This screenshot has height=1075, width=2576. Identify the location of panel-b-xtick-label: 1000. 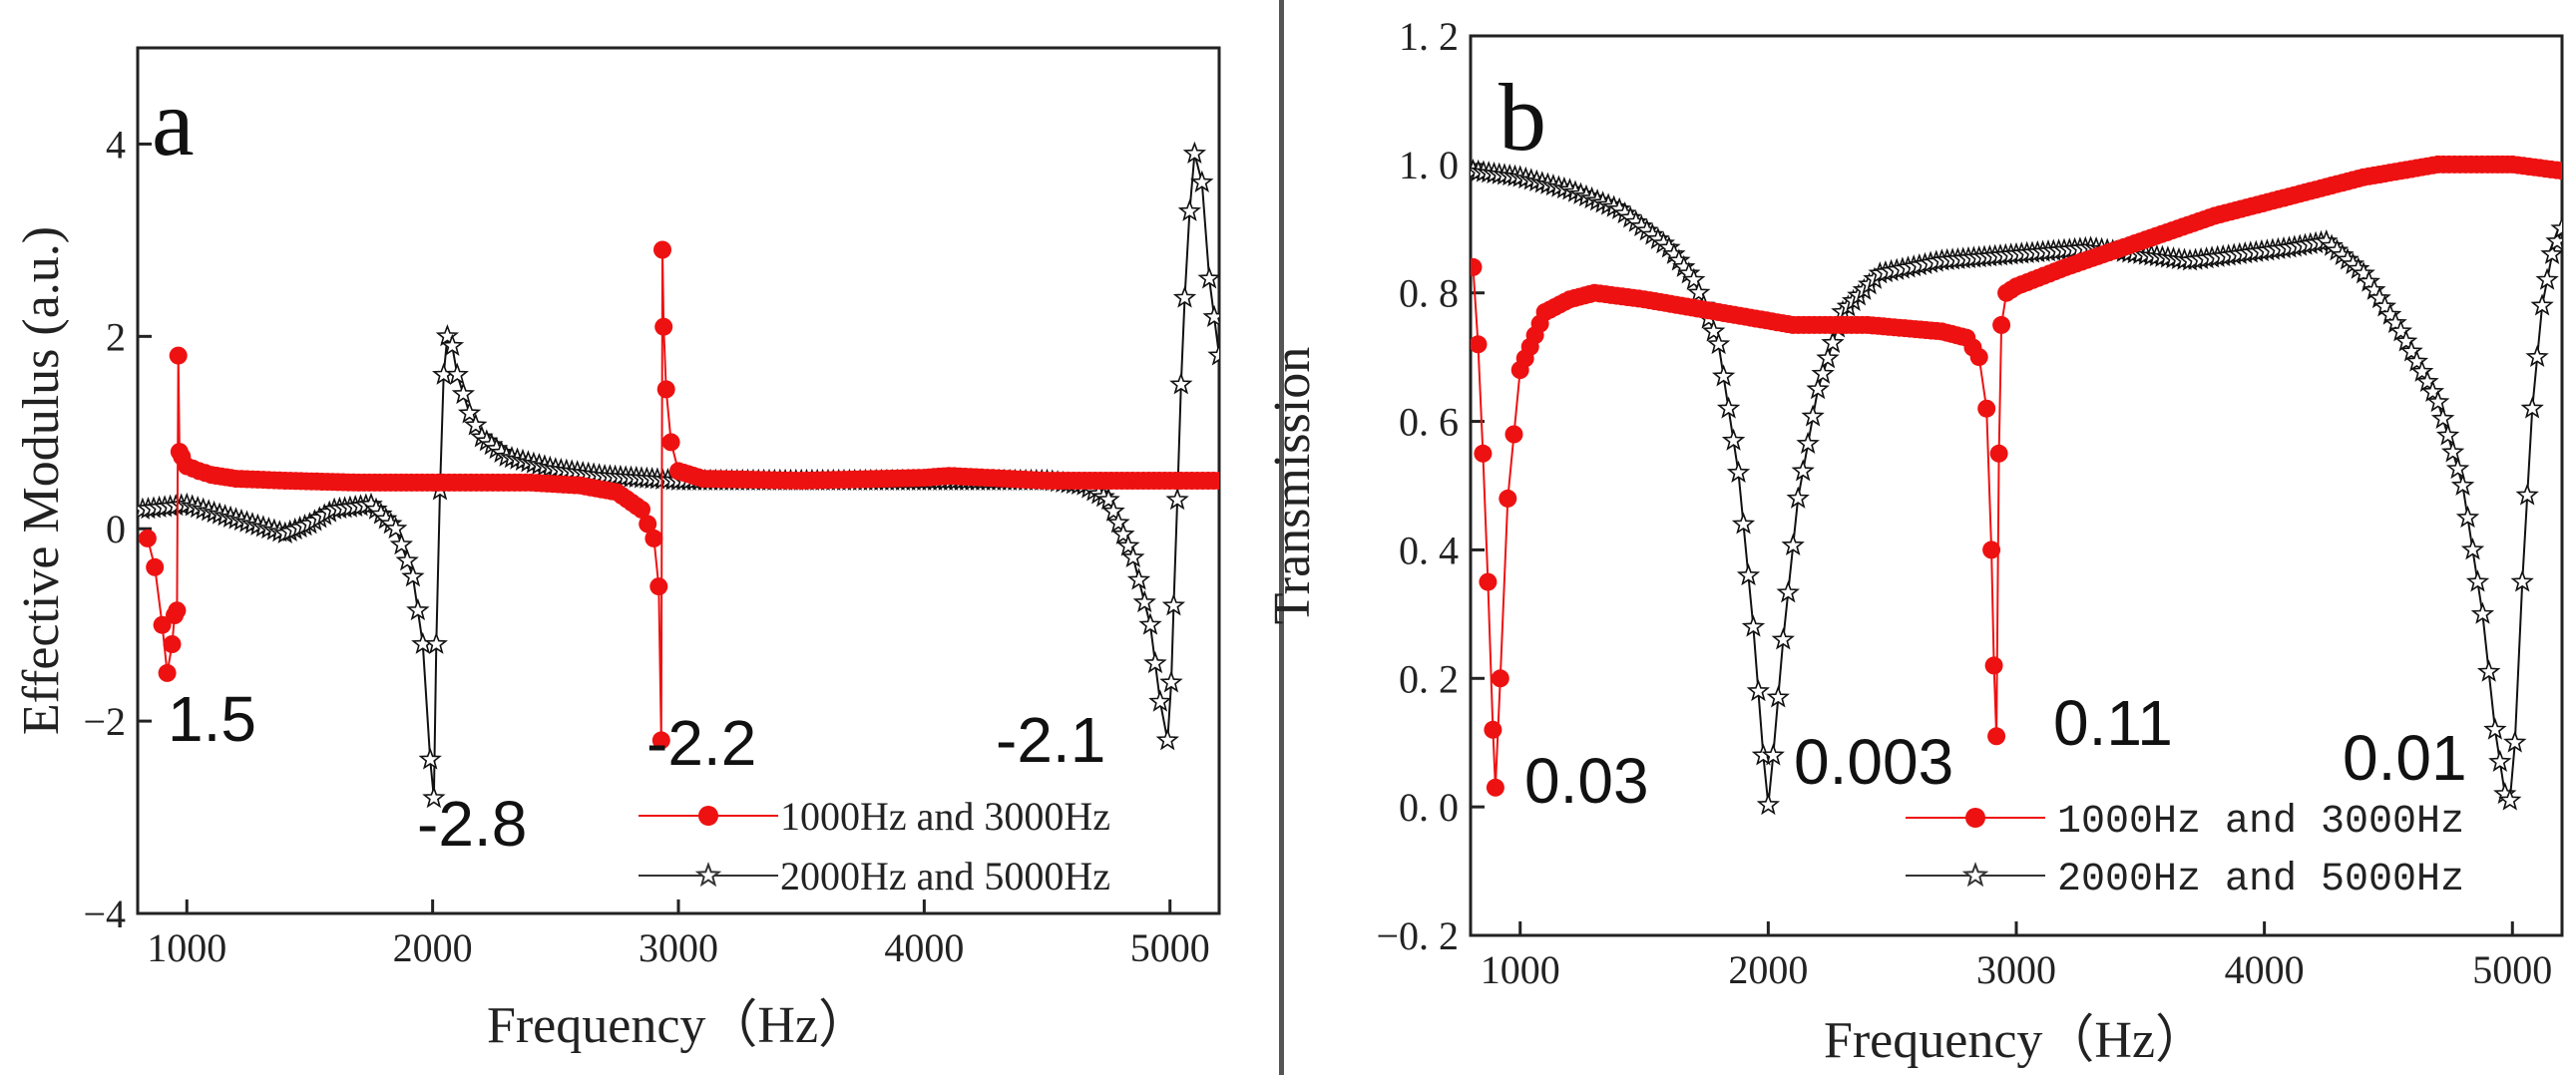
(1520, 969).